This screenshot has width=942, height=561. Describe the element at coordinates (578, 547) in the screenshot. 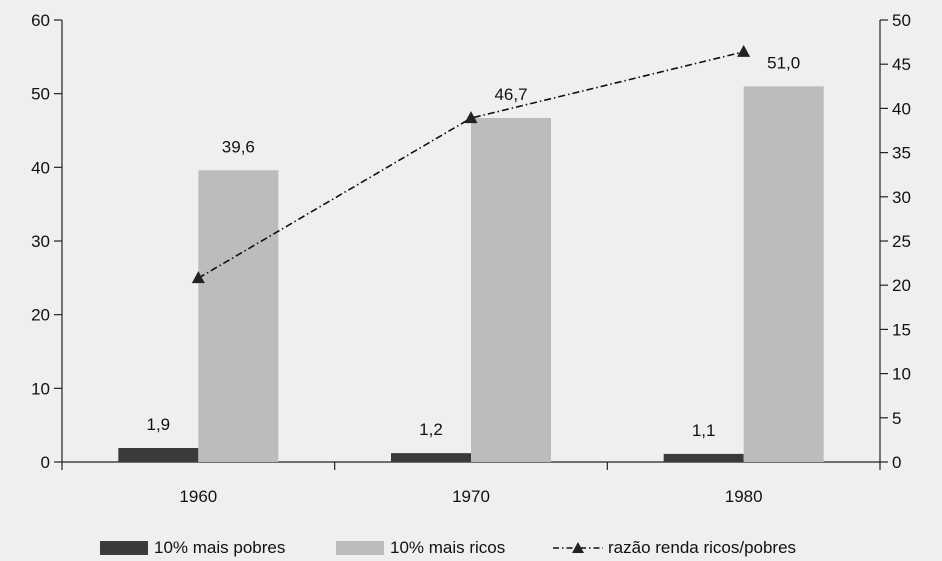

I see `legend-swatch-ratio` at that location.